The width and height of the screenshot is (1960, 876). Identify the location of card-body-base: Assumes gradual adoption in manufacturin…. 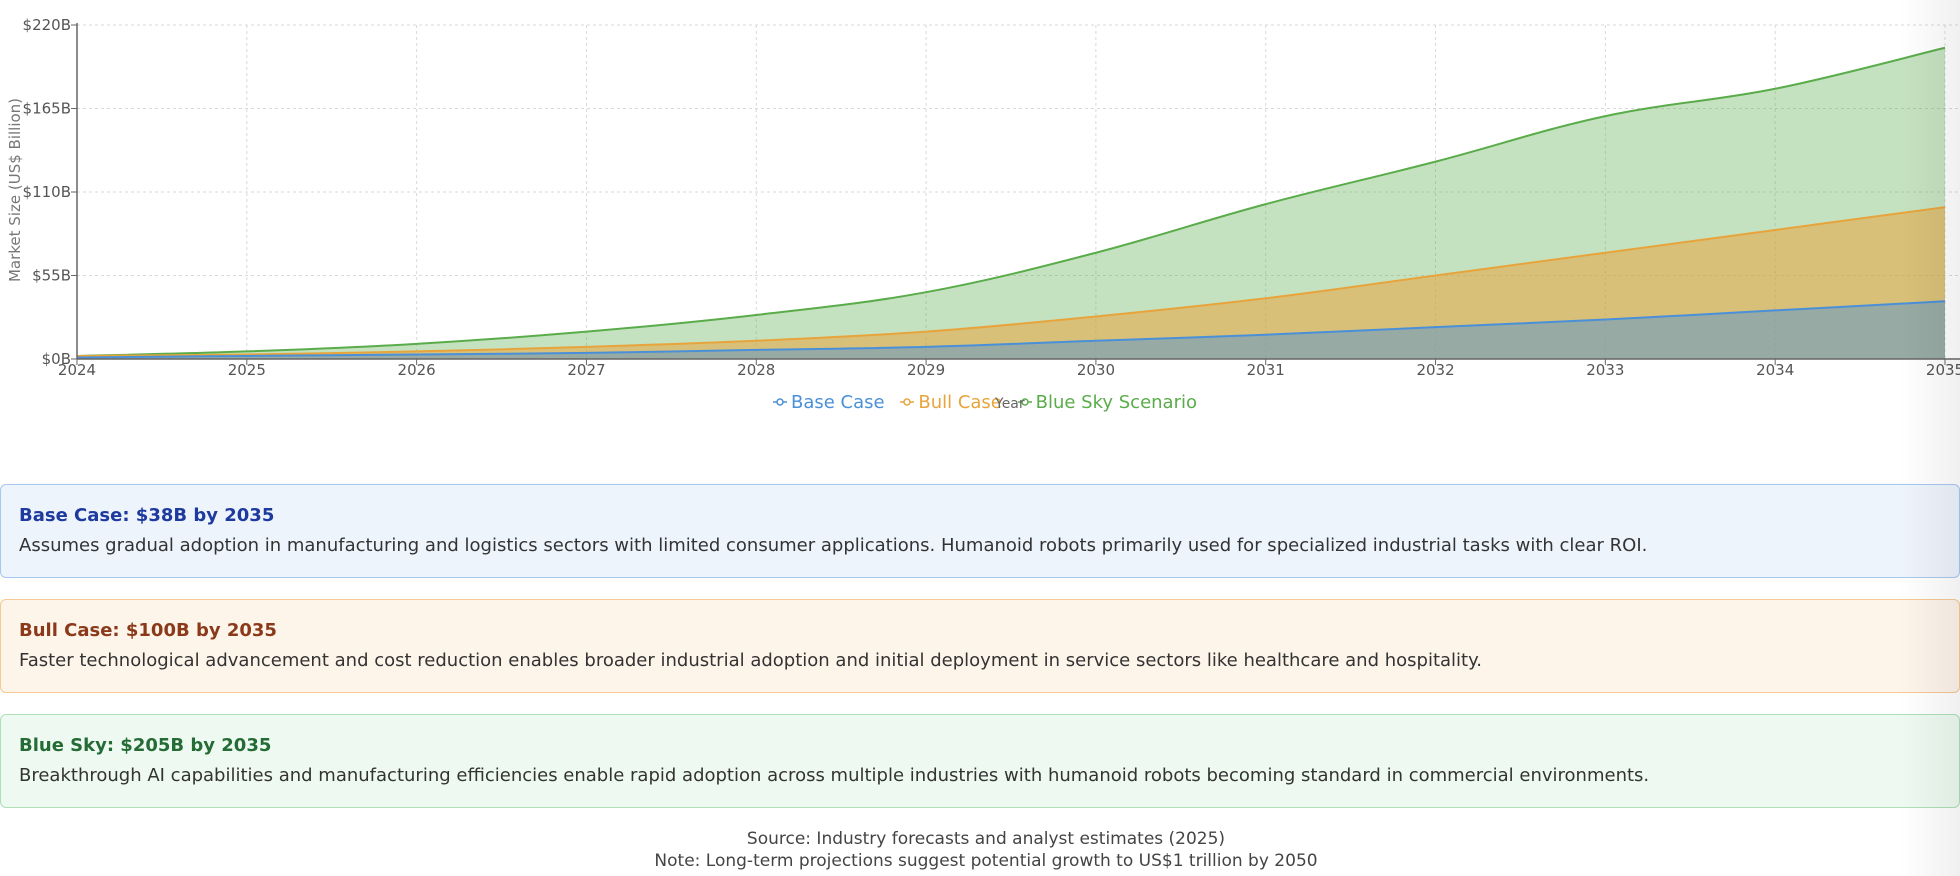
(833, 545).